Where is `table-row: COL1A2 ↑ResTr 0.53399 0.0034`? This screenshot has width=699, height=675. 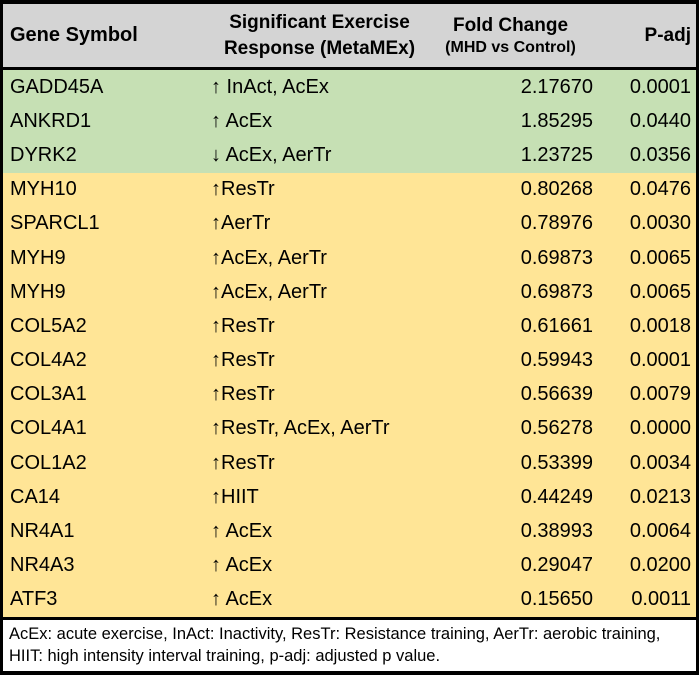 table-row: COL1A2 ↑ResTr 0.53399 0.0034 is located at coordinates (349, 463).